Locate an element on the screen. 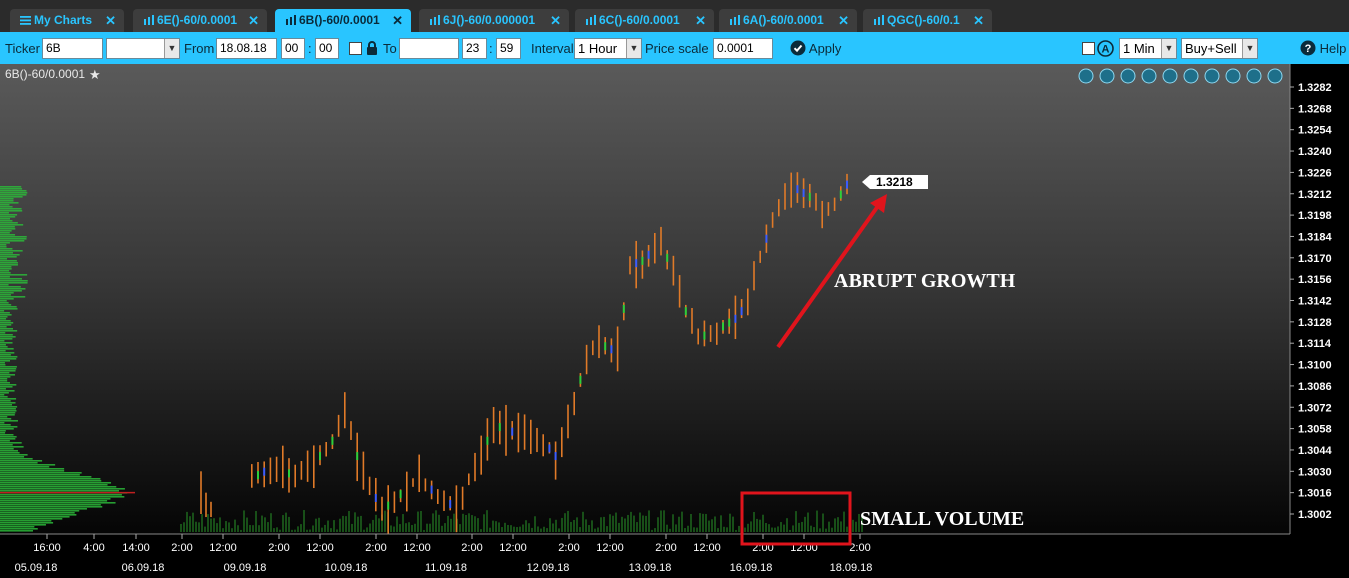 The height and width of the screenshot is (578, 1349). apply-button: Apply is located at coordinates (815, 48).